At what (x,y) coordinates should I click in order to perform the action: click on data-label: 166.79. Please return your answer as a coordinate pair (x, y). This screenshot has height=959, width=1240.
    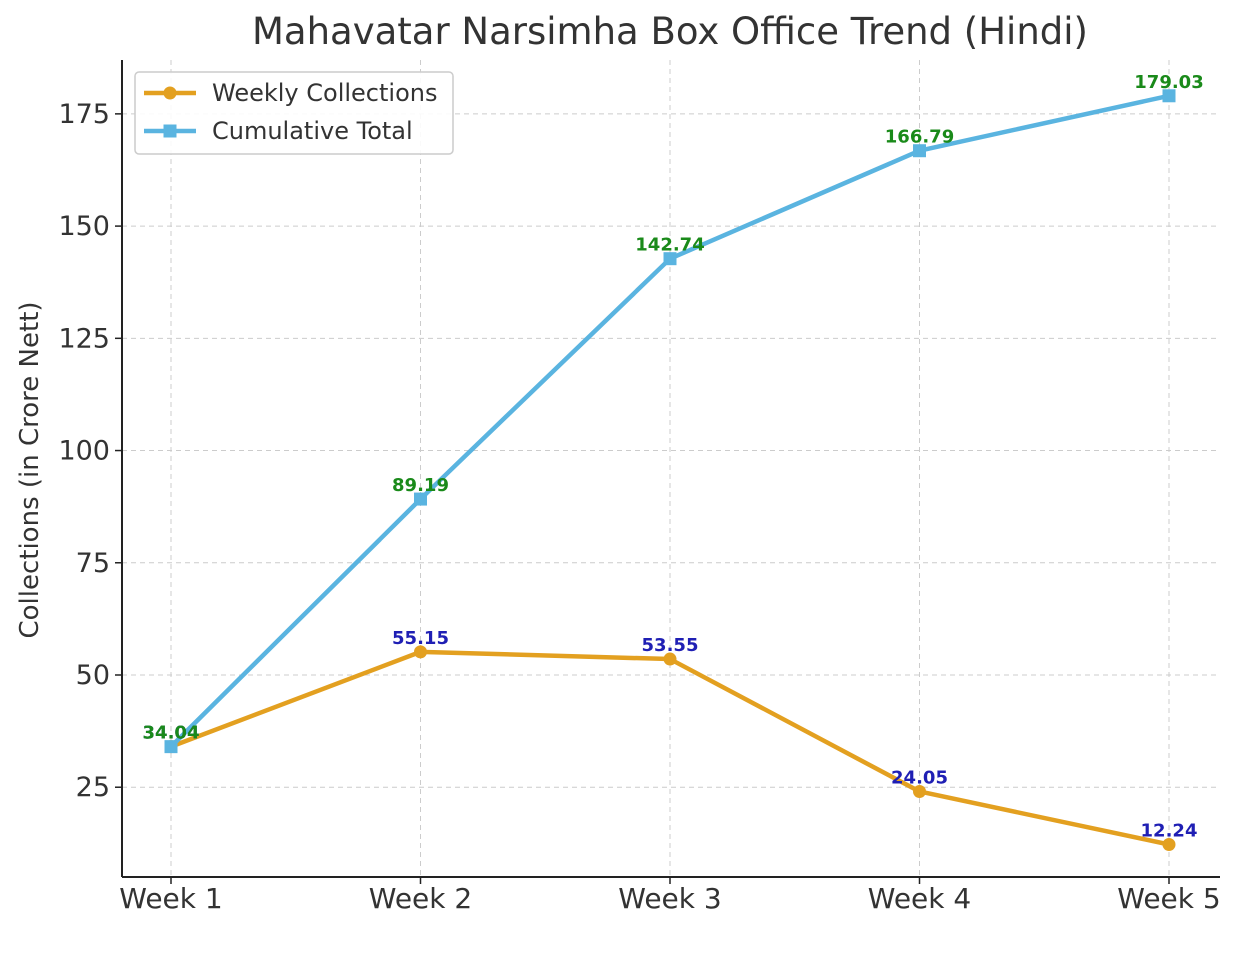
    Looking at the image, I should click on (919, 137).